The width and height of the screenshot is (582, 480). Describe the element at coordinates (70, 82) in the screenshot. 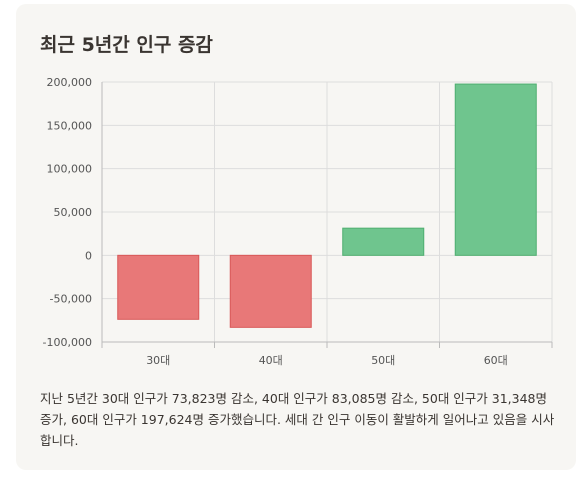

I see `y-tick-label: 200,000` at that location.